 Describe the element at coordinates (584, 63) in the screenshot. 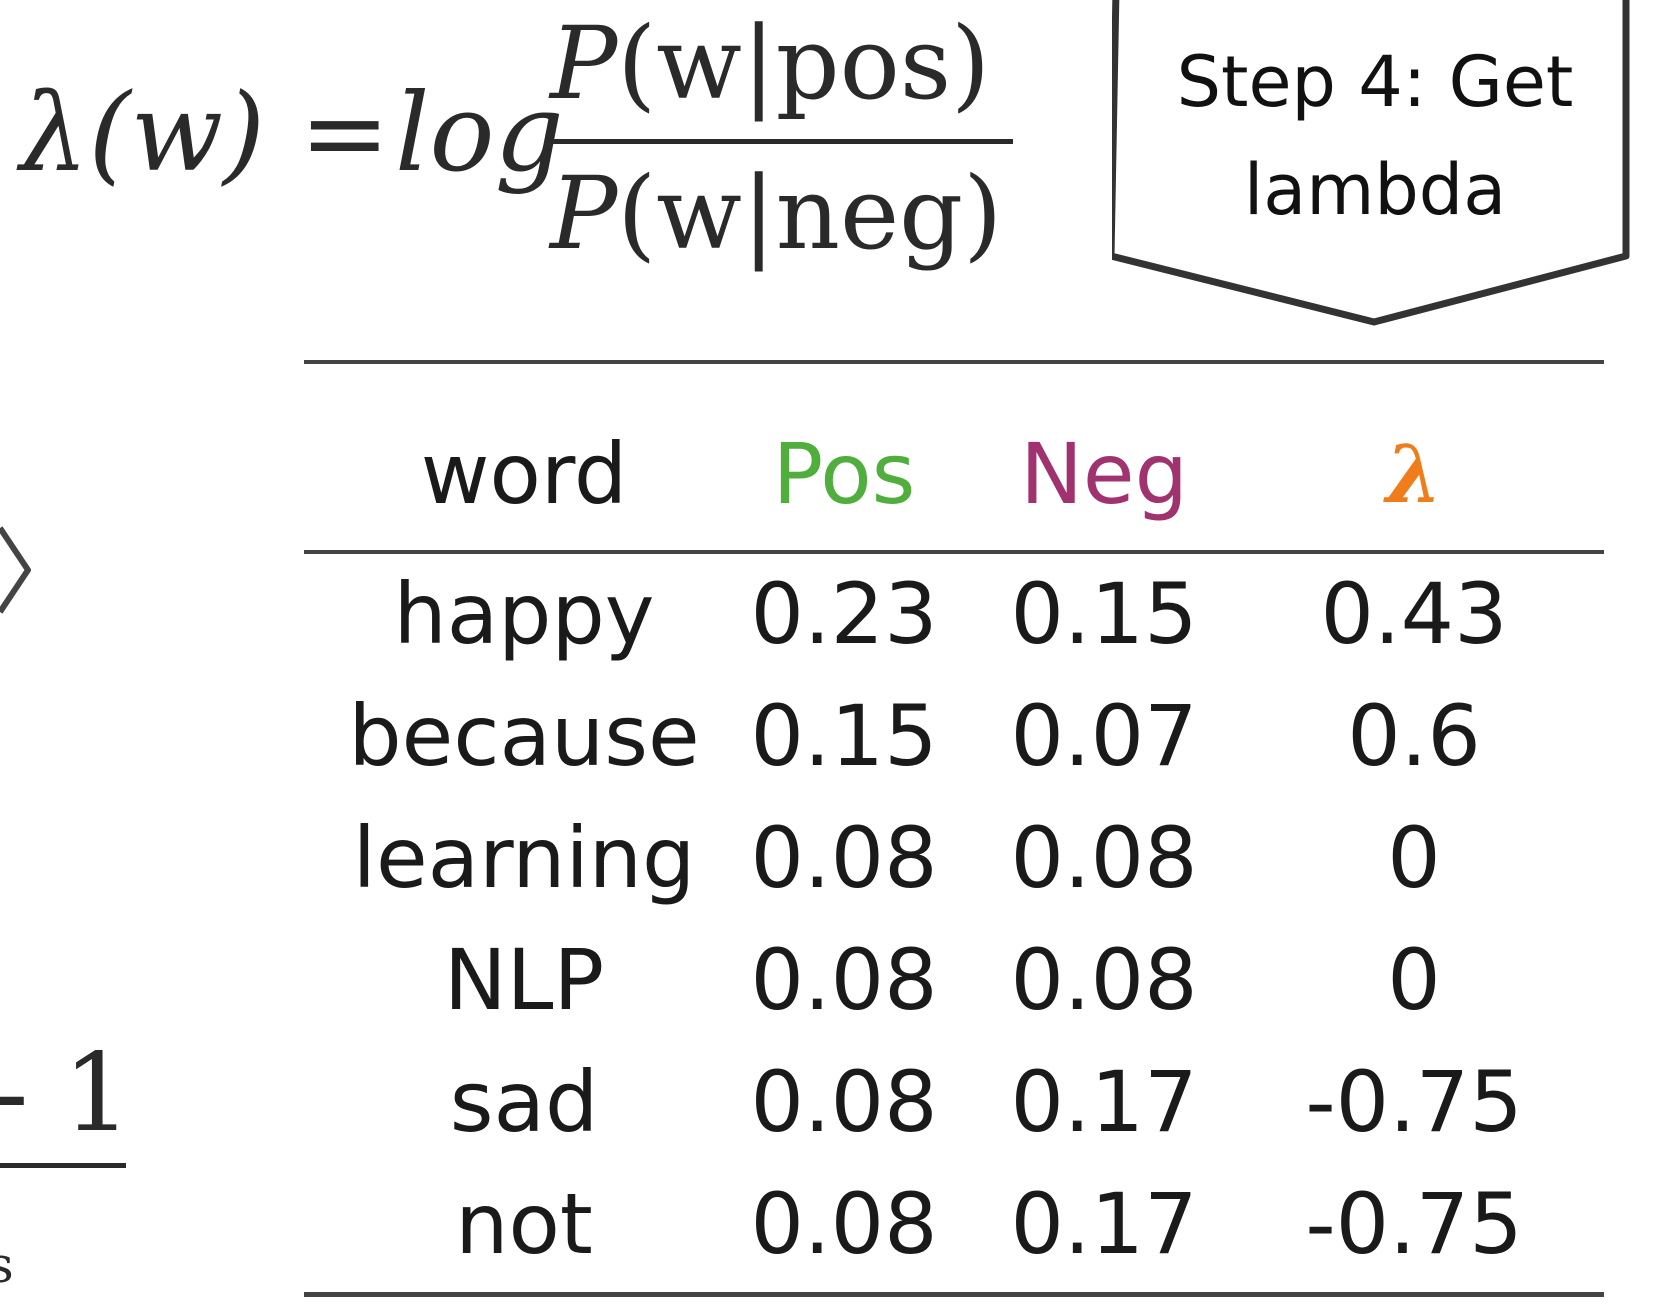

I see `numerator-fn: P` at that location.